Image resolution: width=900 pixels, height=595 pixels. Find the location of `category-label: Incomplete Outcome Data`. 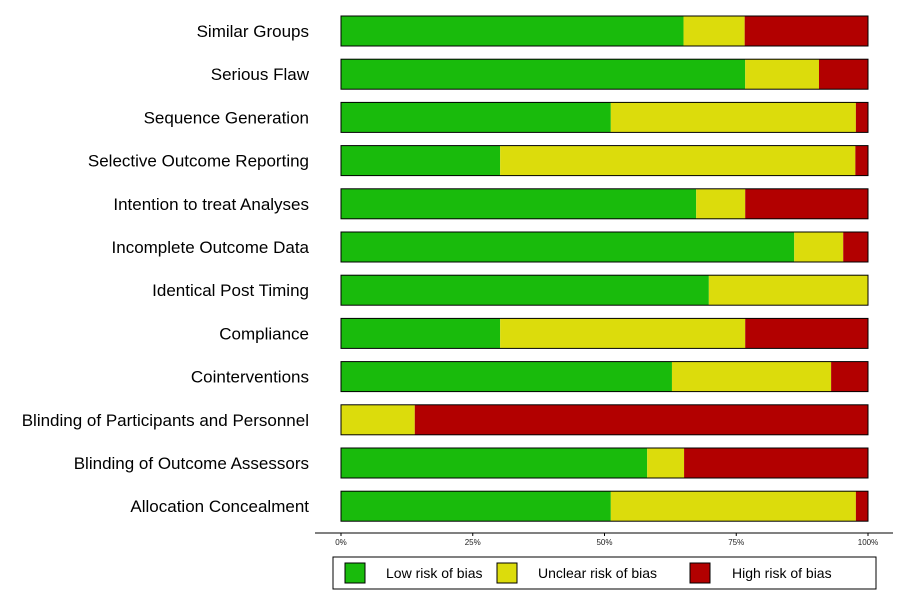

category-label: Incomplete Outcome Data is located at coordinates (211, 247).